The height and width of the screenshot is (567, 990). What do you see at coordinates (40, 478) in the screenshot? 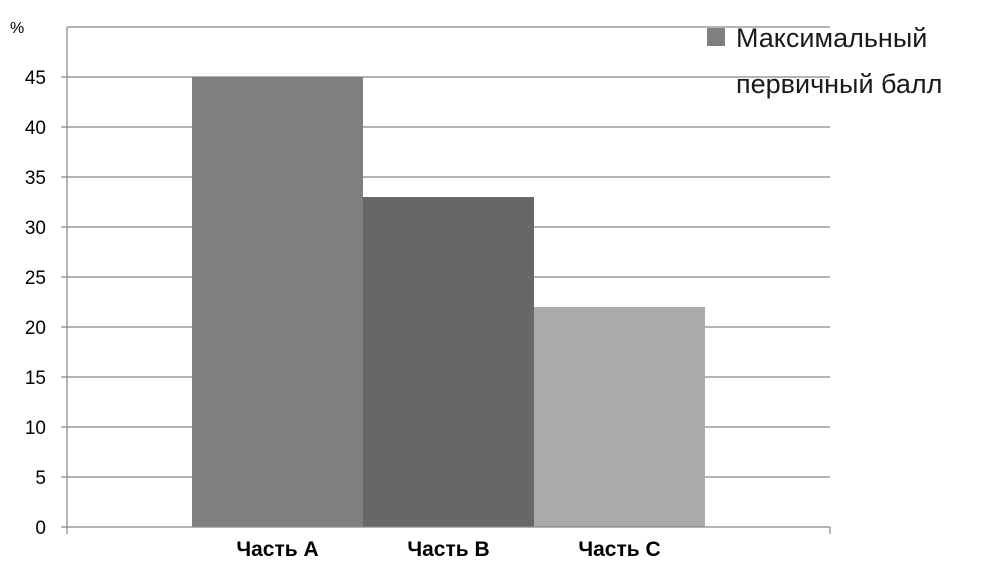
I see `y-tick-label: 5` at bounding box center [40, 478].